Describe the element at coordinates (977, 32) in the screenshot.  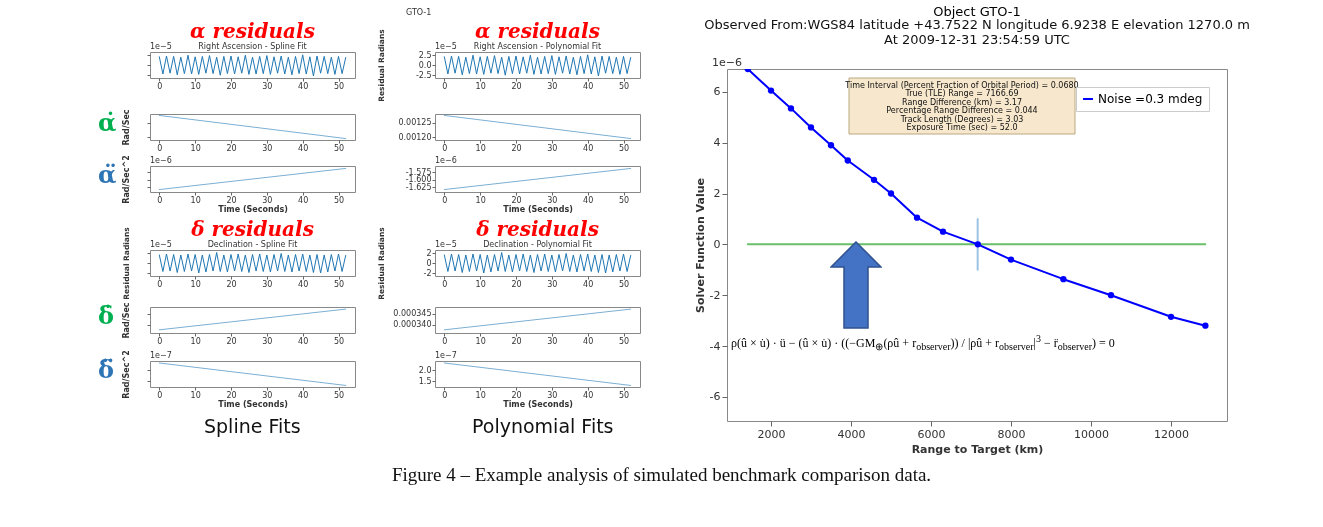
I see `chart-subtitle: Observed From:WGS84 latitude +43.7522 N longitude 6.9238 E elevation 1270.0 m At 2009-12-31 23:54:59 UTC` at that location.